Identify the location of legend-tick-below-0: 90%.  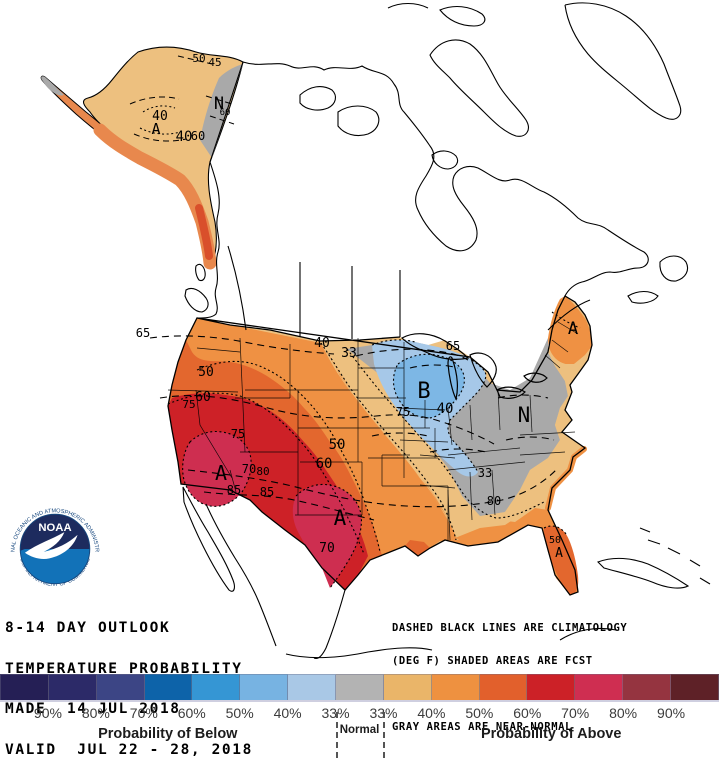
(47, 713).